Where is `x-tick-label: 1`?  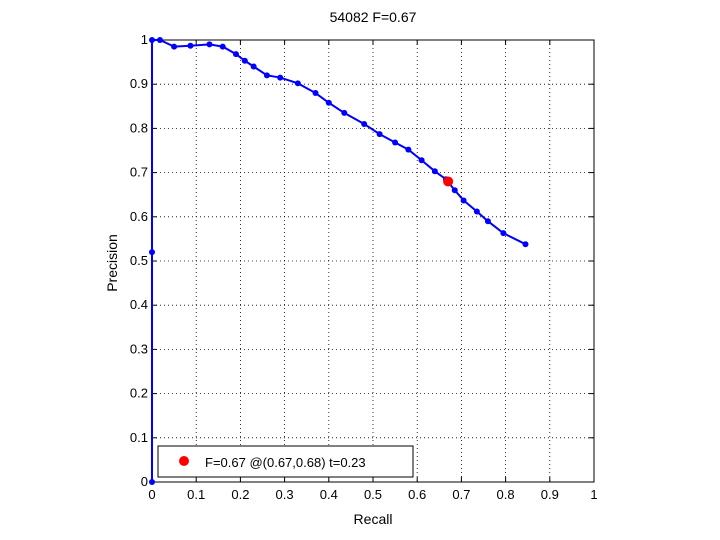
x-tick-label: 1 is located at coordinates (593, 494).